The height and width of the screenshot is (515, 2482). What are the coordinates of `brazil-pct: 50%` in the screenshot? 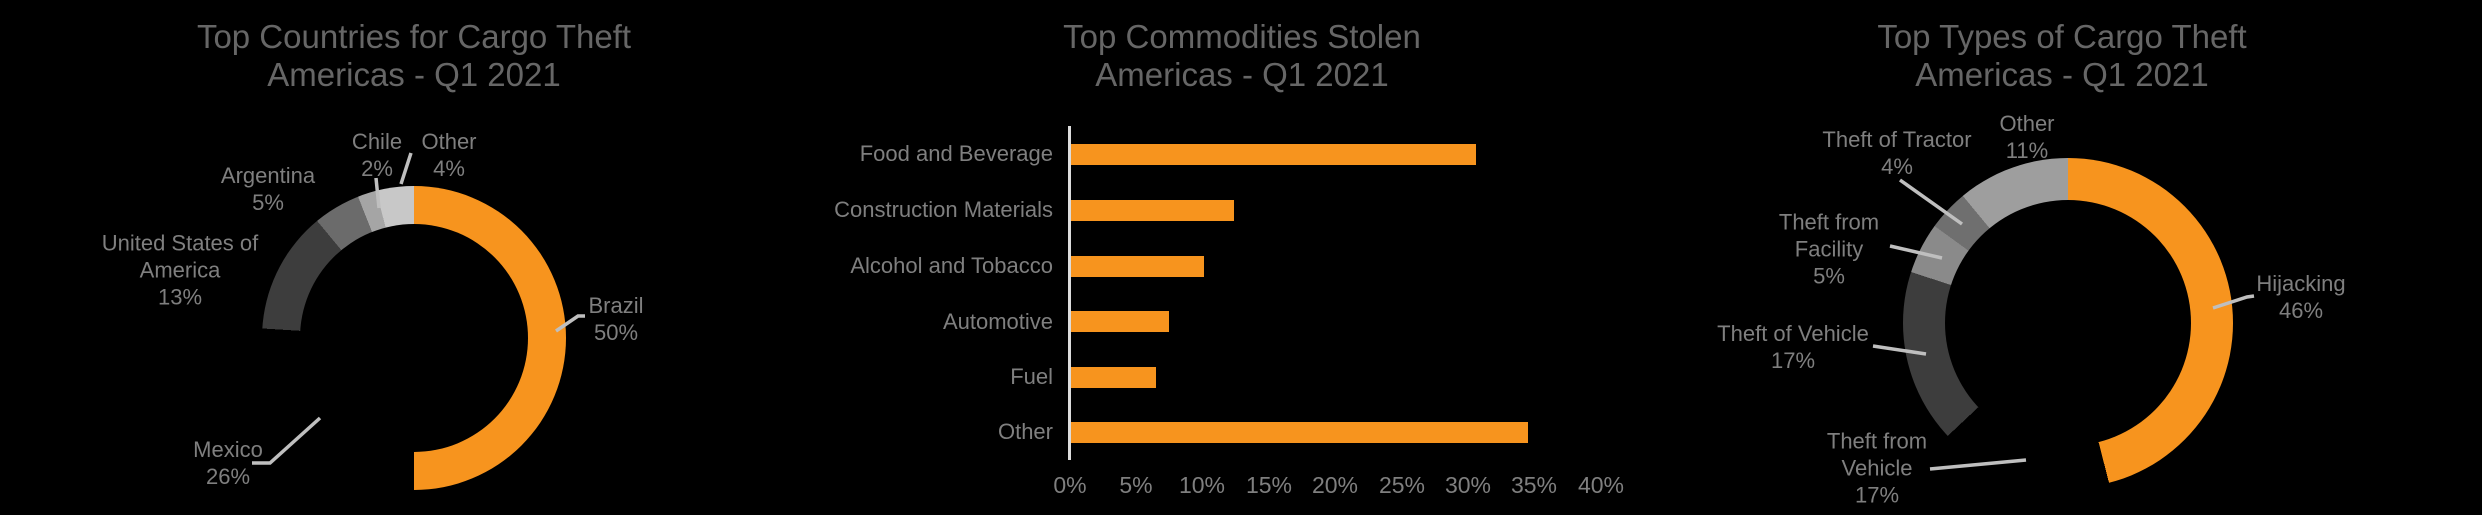 It's located at (616, 332).